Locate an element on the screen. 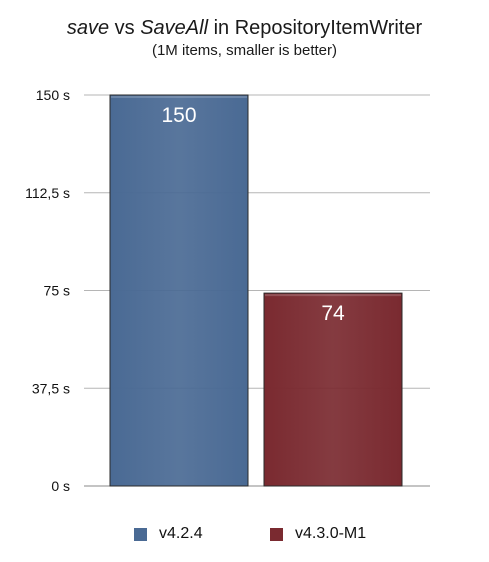  chart-title: save vs SaveAll in RepositoryItemWriter is located at coordinates (244, 28).